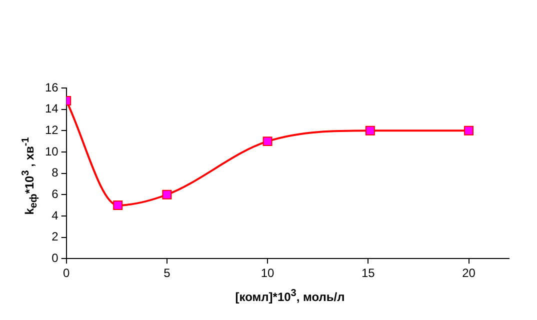 This screenshot has width=537, height=320. What do you see at coordinates (55, 193) in the screenshot?
I see `y-tick-label: 6` at bounding box center [55, 193].